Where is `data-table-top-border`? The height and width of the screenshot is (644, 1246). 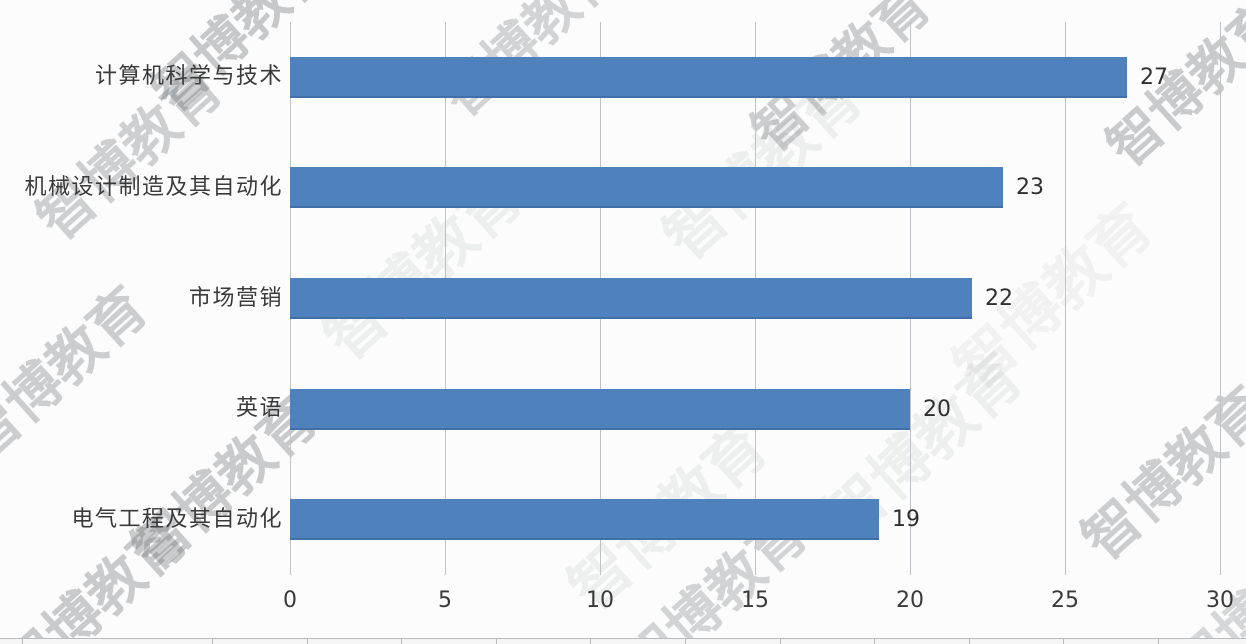
data-table-top-border is located at coordinates (623, 641).